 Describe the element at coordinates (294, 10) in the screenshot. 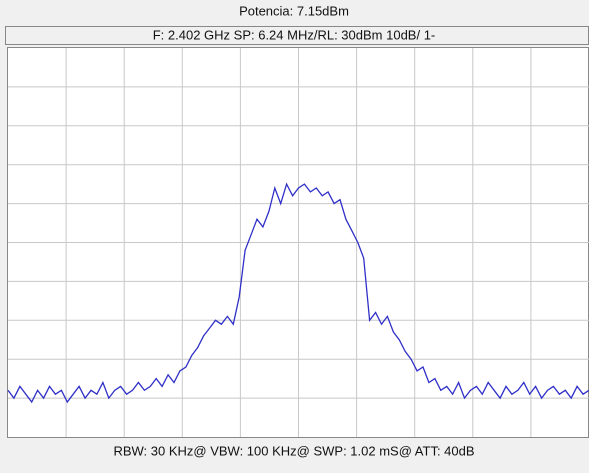

I see `power-readout: Potencia: 7.15dBm` at that location.